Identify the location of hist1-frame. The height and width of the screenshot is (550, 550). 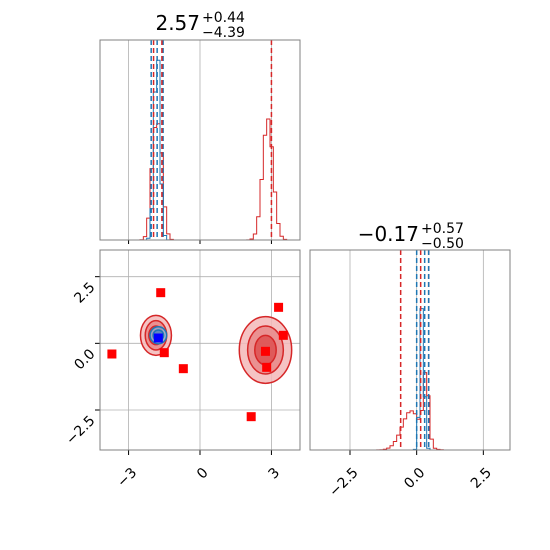
(200, 140).